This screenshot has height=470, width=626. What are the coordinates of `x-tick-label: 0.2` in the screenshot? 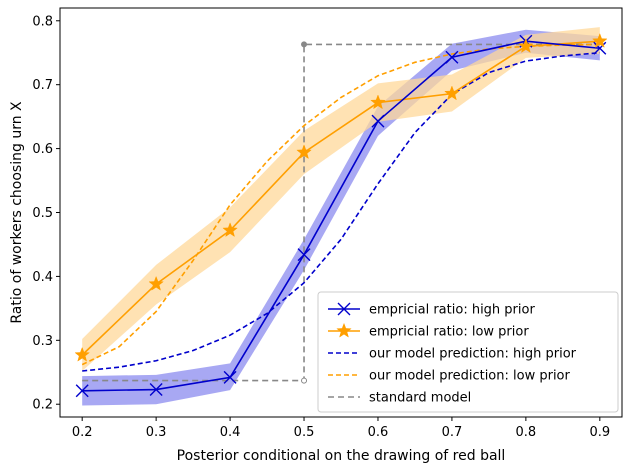 It's located at (82, 432).